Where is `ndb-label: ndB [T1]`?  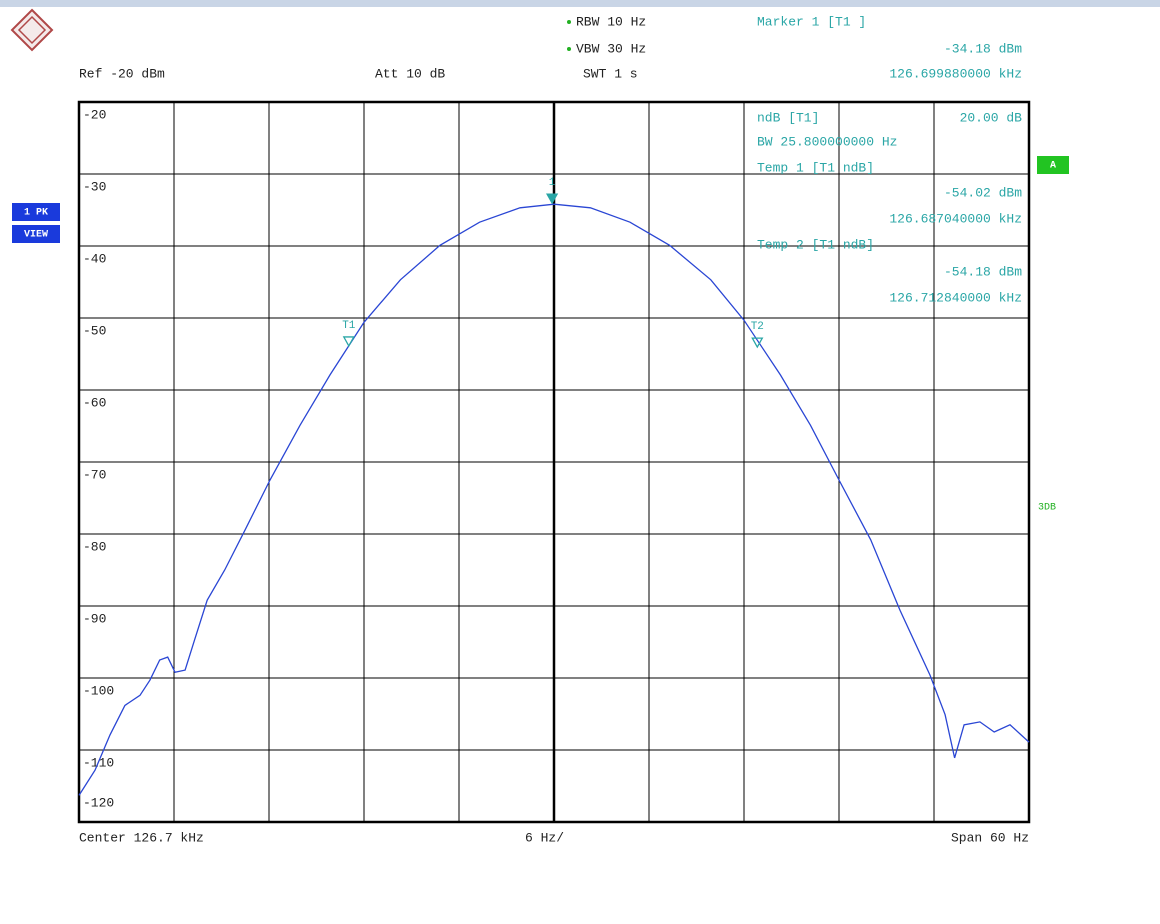 ndb-label: ndB [T1] is located at coordinates (788, 117).